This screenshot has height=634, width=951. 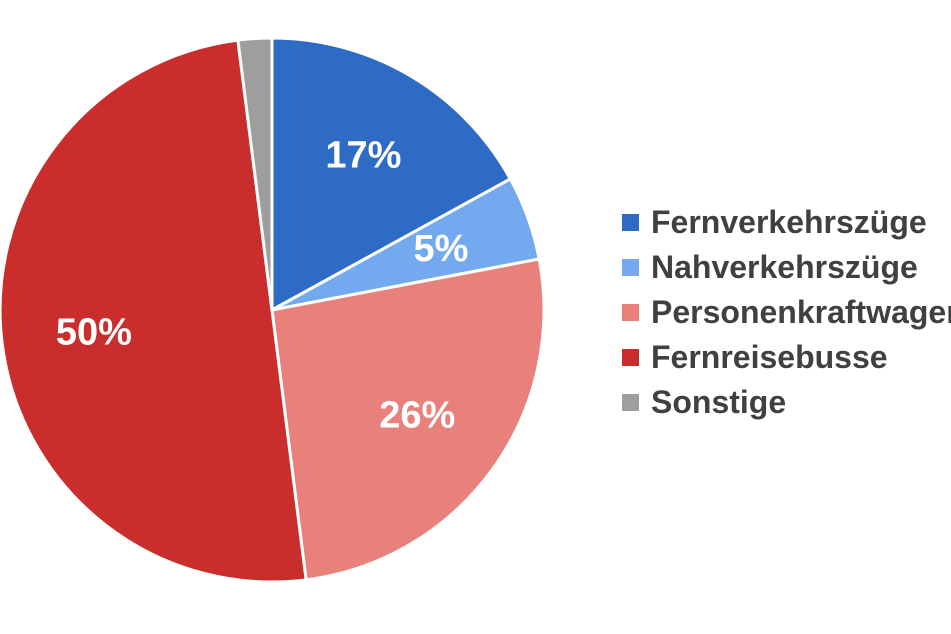 I want to click on legend-label: Sonstige, so click(x=719, y=402).